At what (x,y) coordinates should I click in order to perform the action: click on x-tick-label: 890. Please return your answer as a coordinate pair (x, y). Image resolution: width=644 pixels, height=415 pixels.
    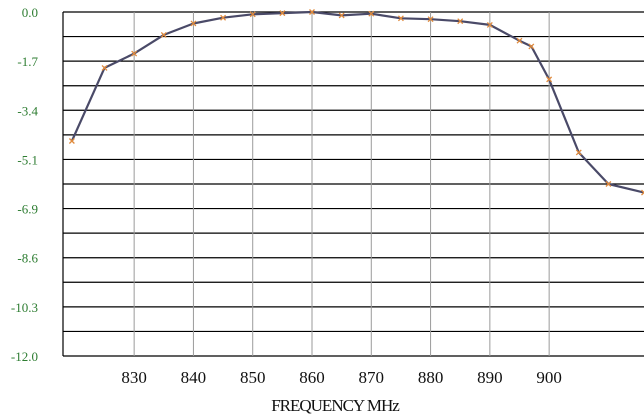
    Looking at the image, I should click on (490, 377).